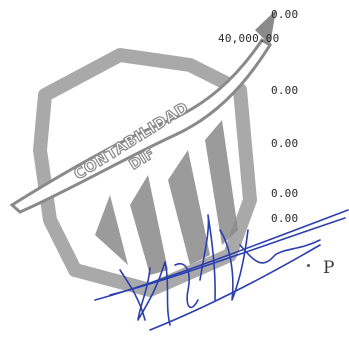 The image size is (349, 343). I want to click on amount-1: 0.00, so click(285, 14).